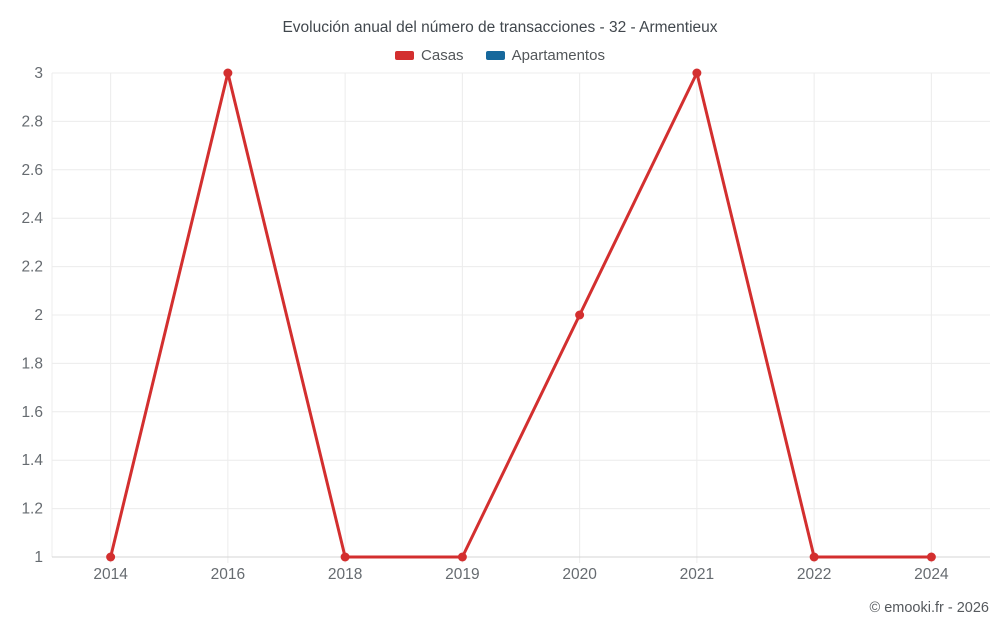  What do you see at coordinates (111, 557) in the screenshot?
I see `data-point-casas-2014` at bounding box center [111, 557].